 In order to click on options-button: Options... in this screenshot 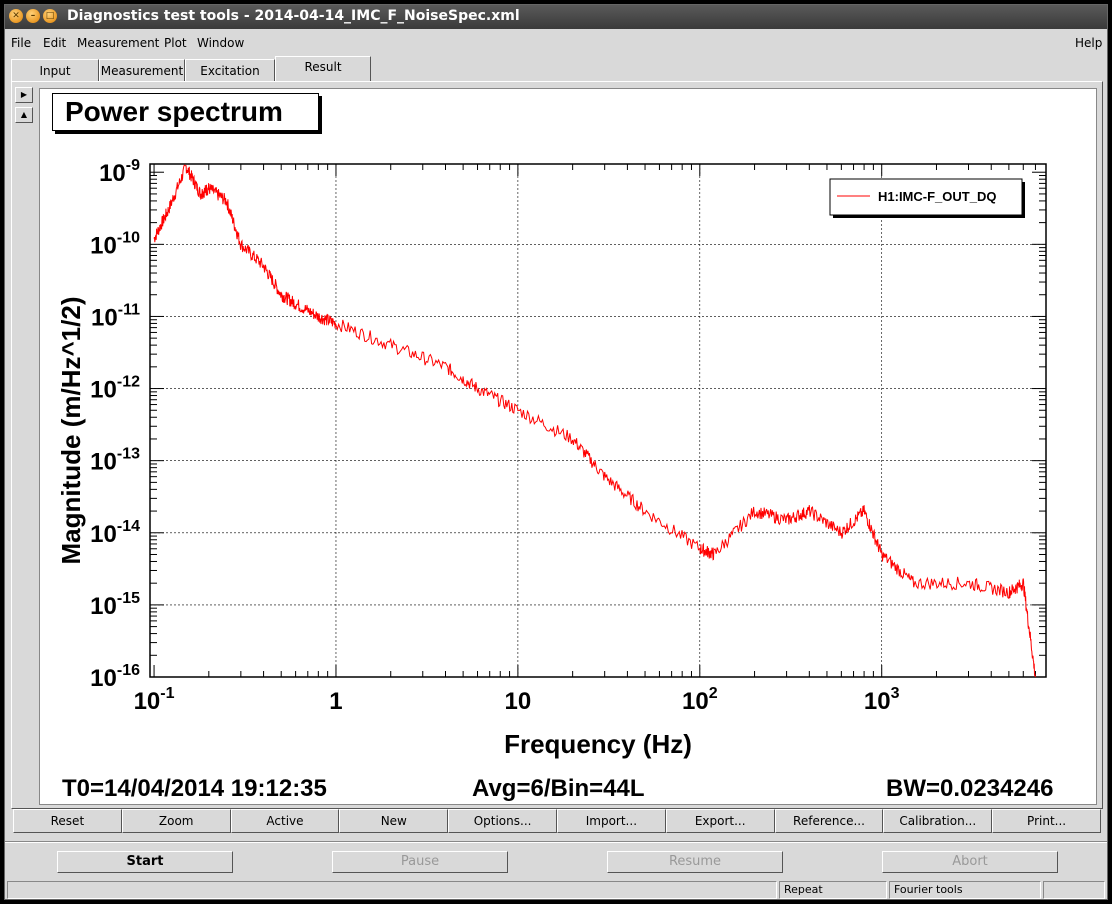, I will do `click(502, 821)`.